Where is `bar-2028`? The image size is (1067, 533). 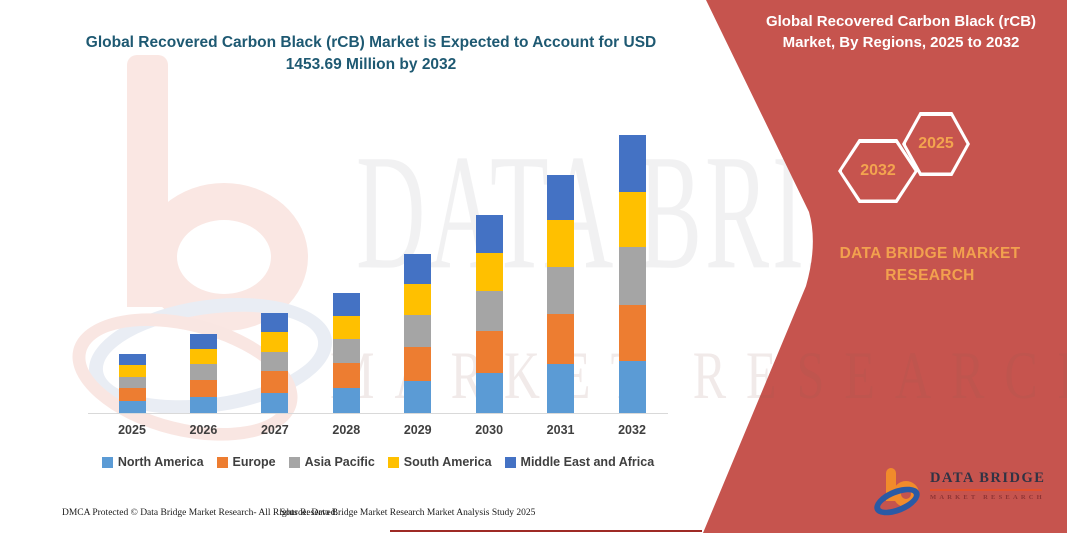
bar-2028 is located at coordinates (346, 352).